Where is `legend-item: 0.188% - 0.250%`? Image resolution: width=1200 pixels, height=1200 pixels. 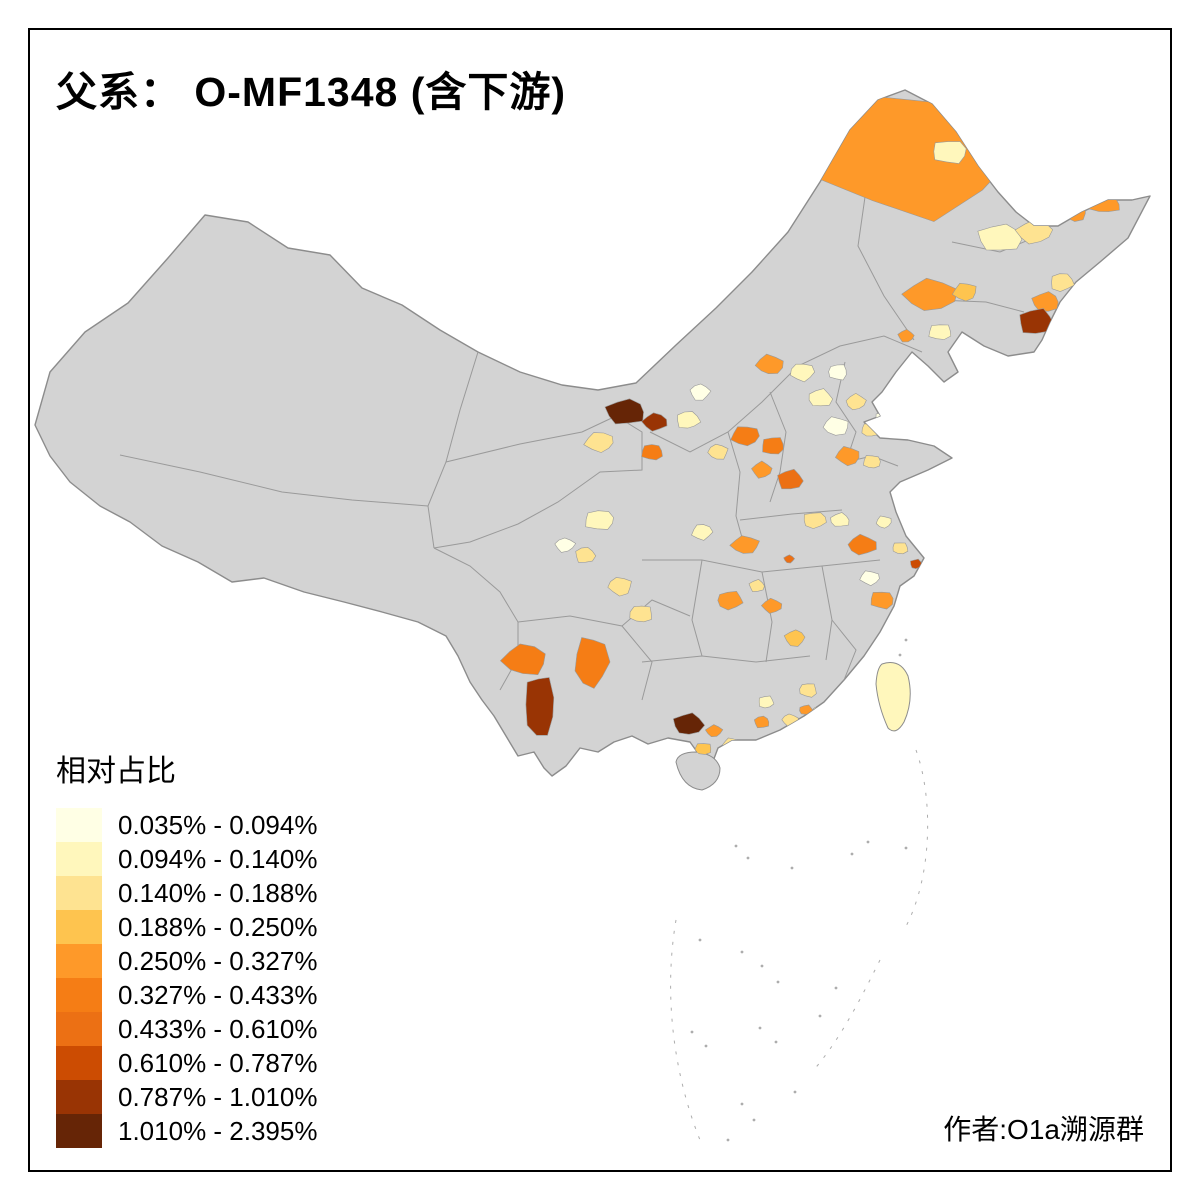
legend-item: 0.188% - 0.250% is located at coordinates (186, 927).